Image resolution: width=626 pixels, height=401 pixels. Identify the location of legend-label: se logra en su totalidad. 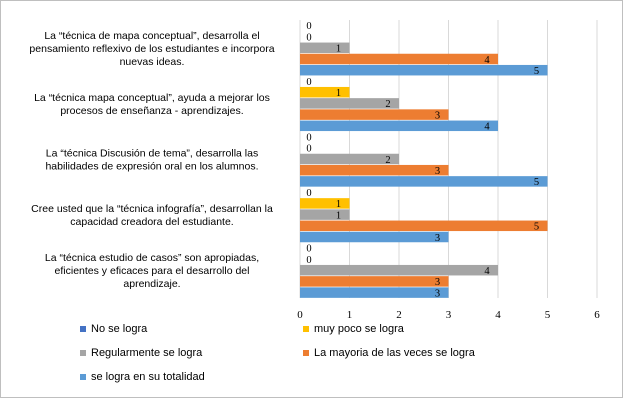
(148, 377).